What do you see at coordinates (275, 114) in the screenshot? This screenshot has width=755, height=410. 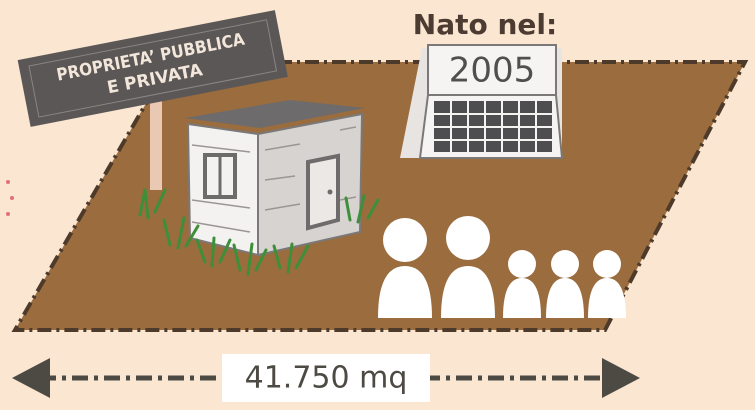 I see `roof` at bounding box center [275, 114].